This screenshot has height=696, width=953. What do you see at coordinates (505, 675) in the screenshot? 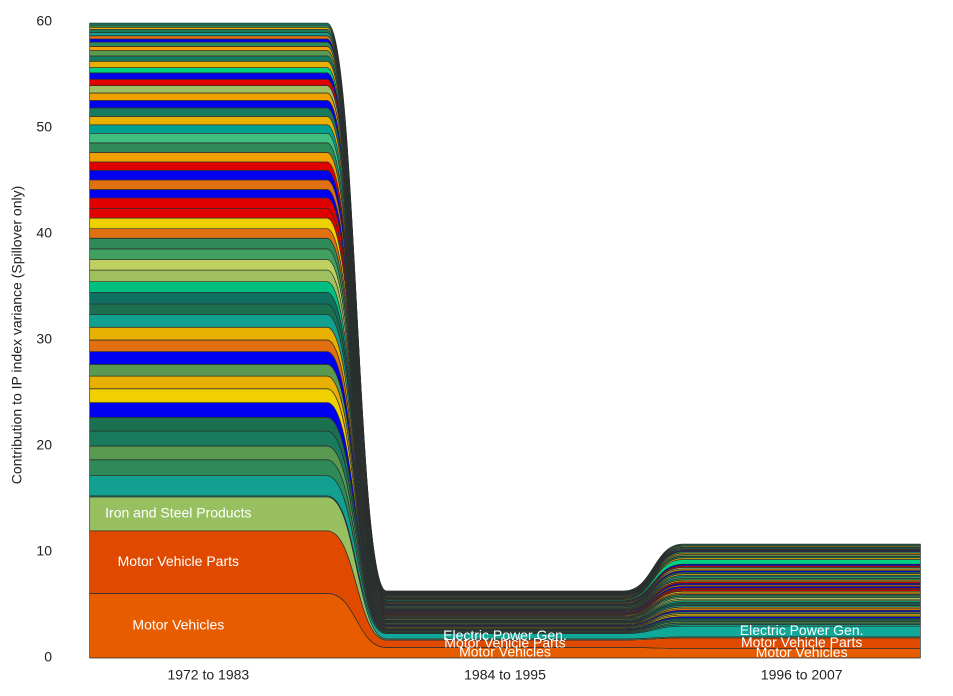
I see `x-tick-label: 1984 to 1995` at bounding box center [505, 675].